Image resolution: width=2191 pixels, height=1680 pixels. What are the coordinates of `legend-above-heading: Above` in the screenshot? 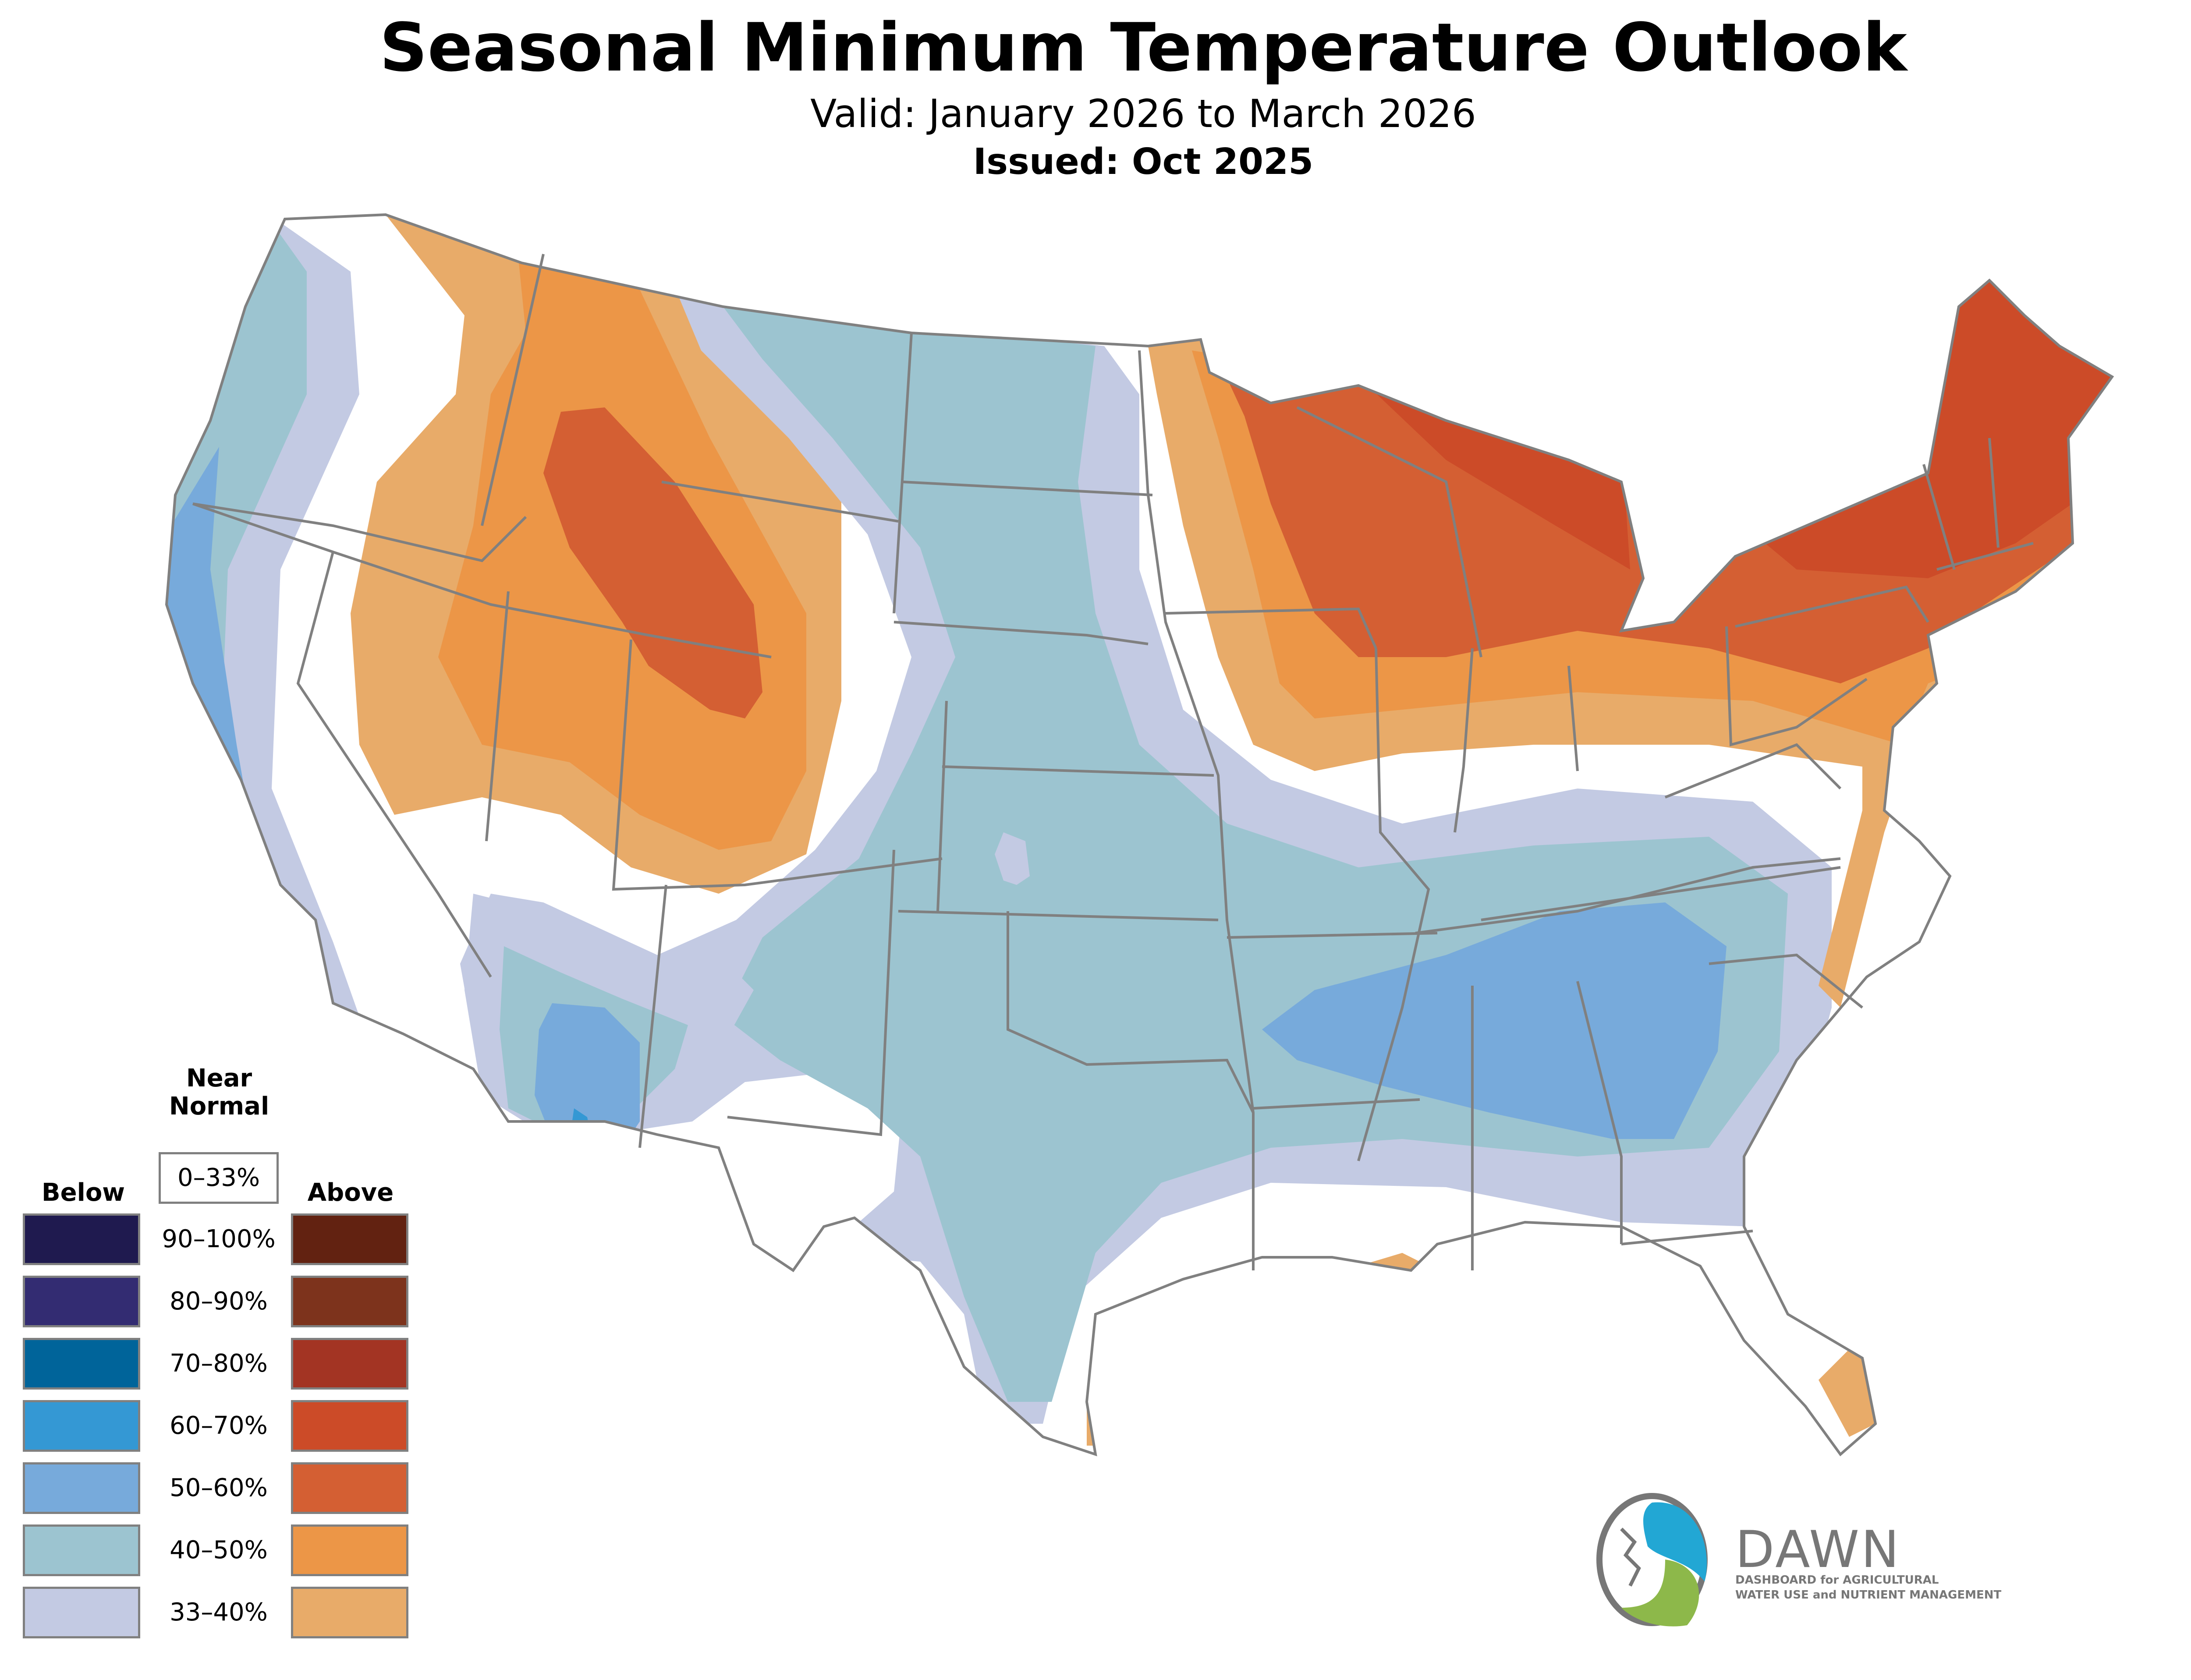 It's located at (350, 1193).